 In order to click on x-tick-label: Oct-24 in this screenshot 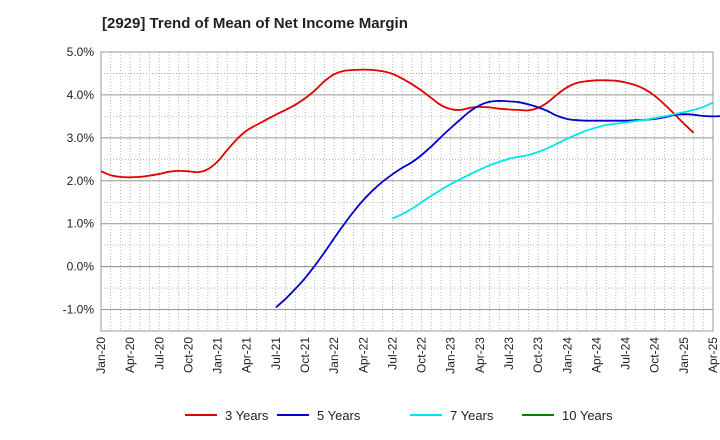, I will do `click(655, 355)`.